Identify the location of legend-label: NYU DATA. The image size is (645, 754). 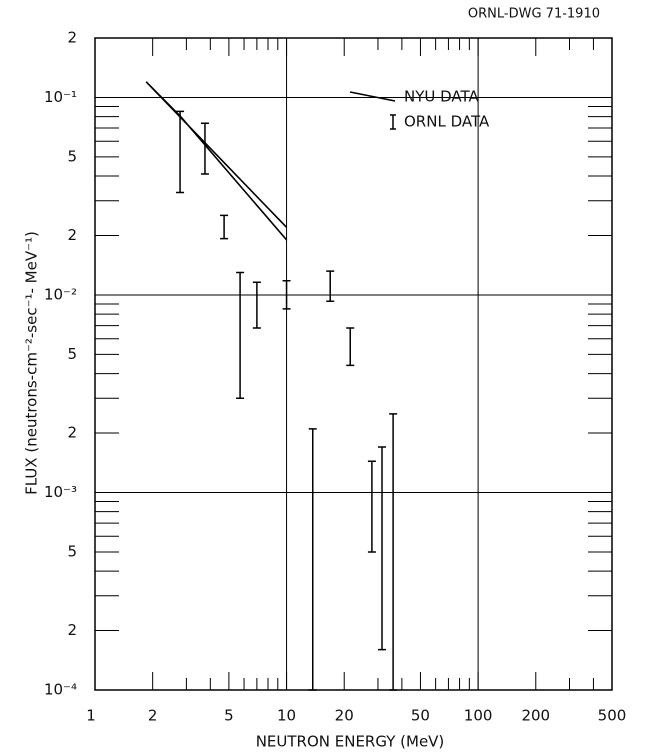
(442, 97).